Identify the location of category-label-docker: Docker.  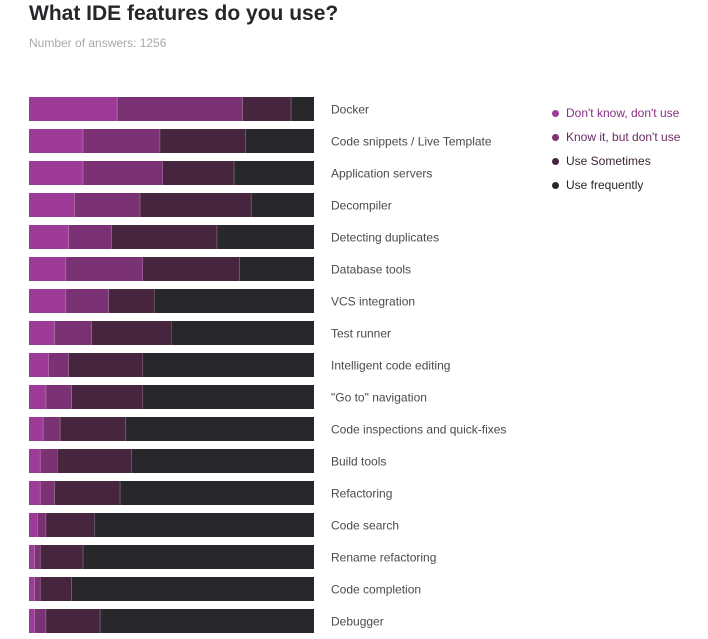
(350, 110).